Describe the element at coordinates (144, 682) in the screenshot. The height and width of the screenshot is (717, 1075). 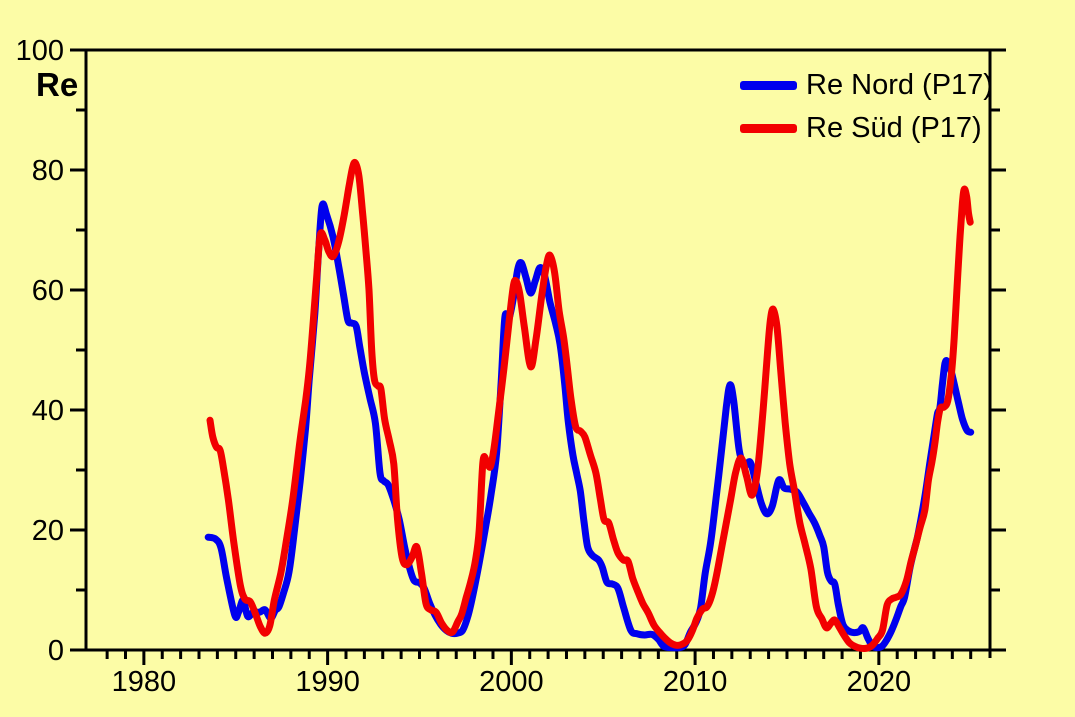
I see `x-tick-label: 1980` at that location.